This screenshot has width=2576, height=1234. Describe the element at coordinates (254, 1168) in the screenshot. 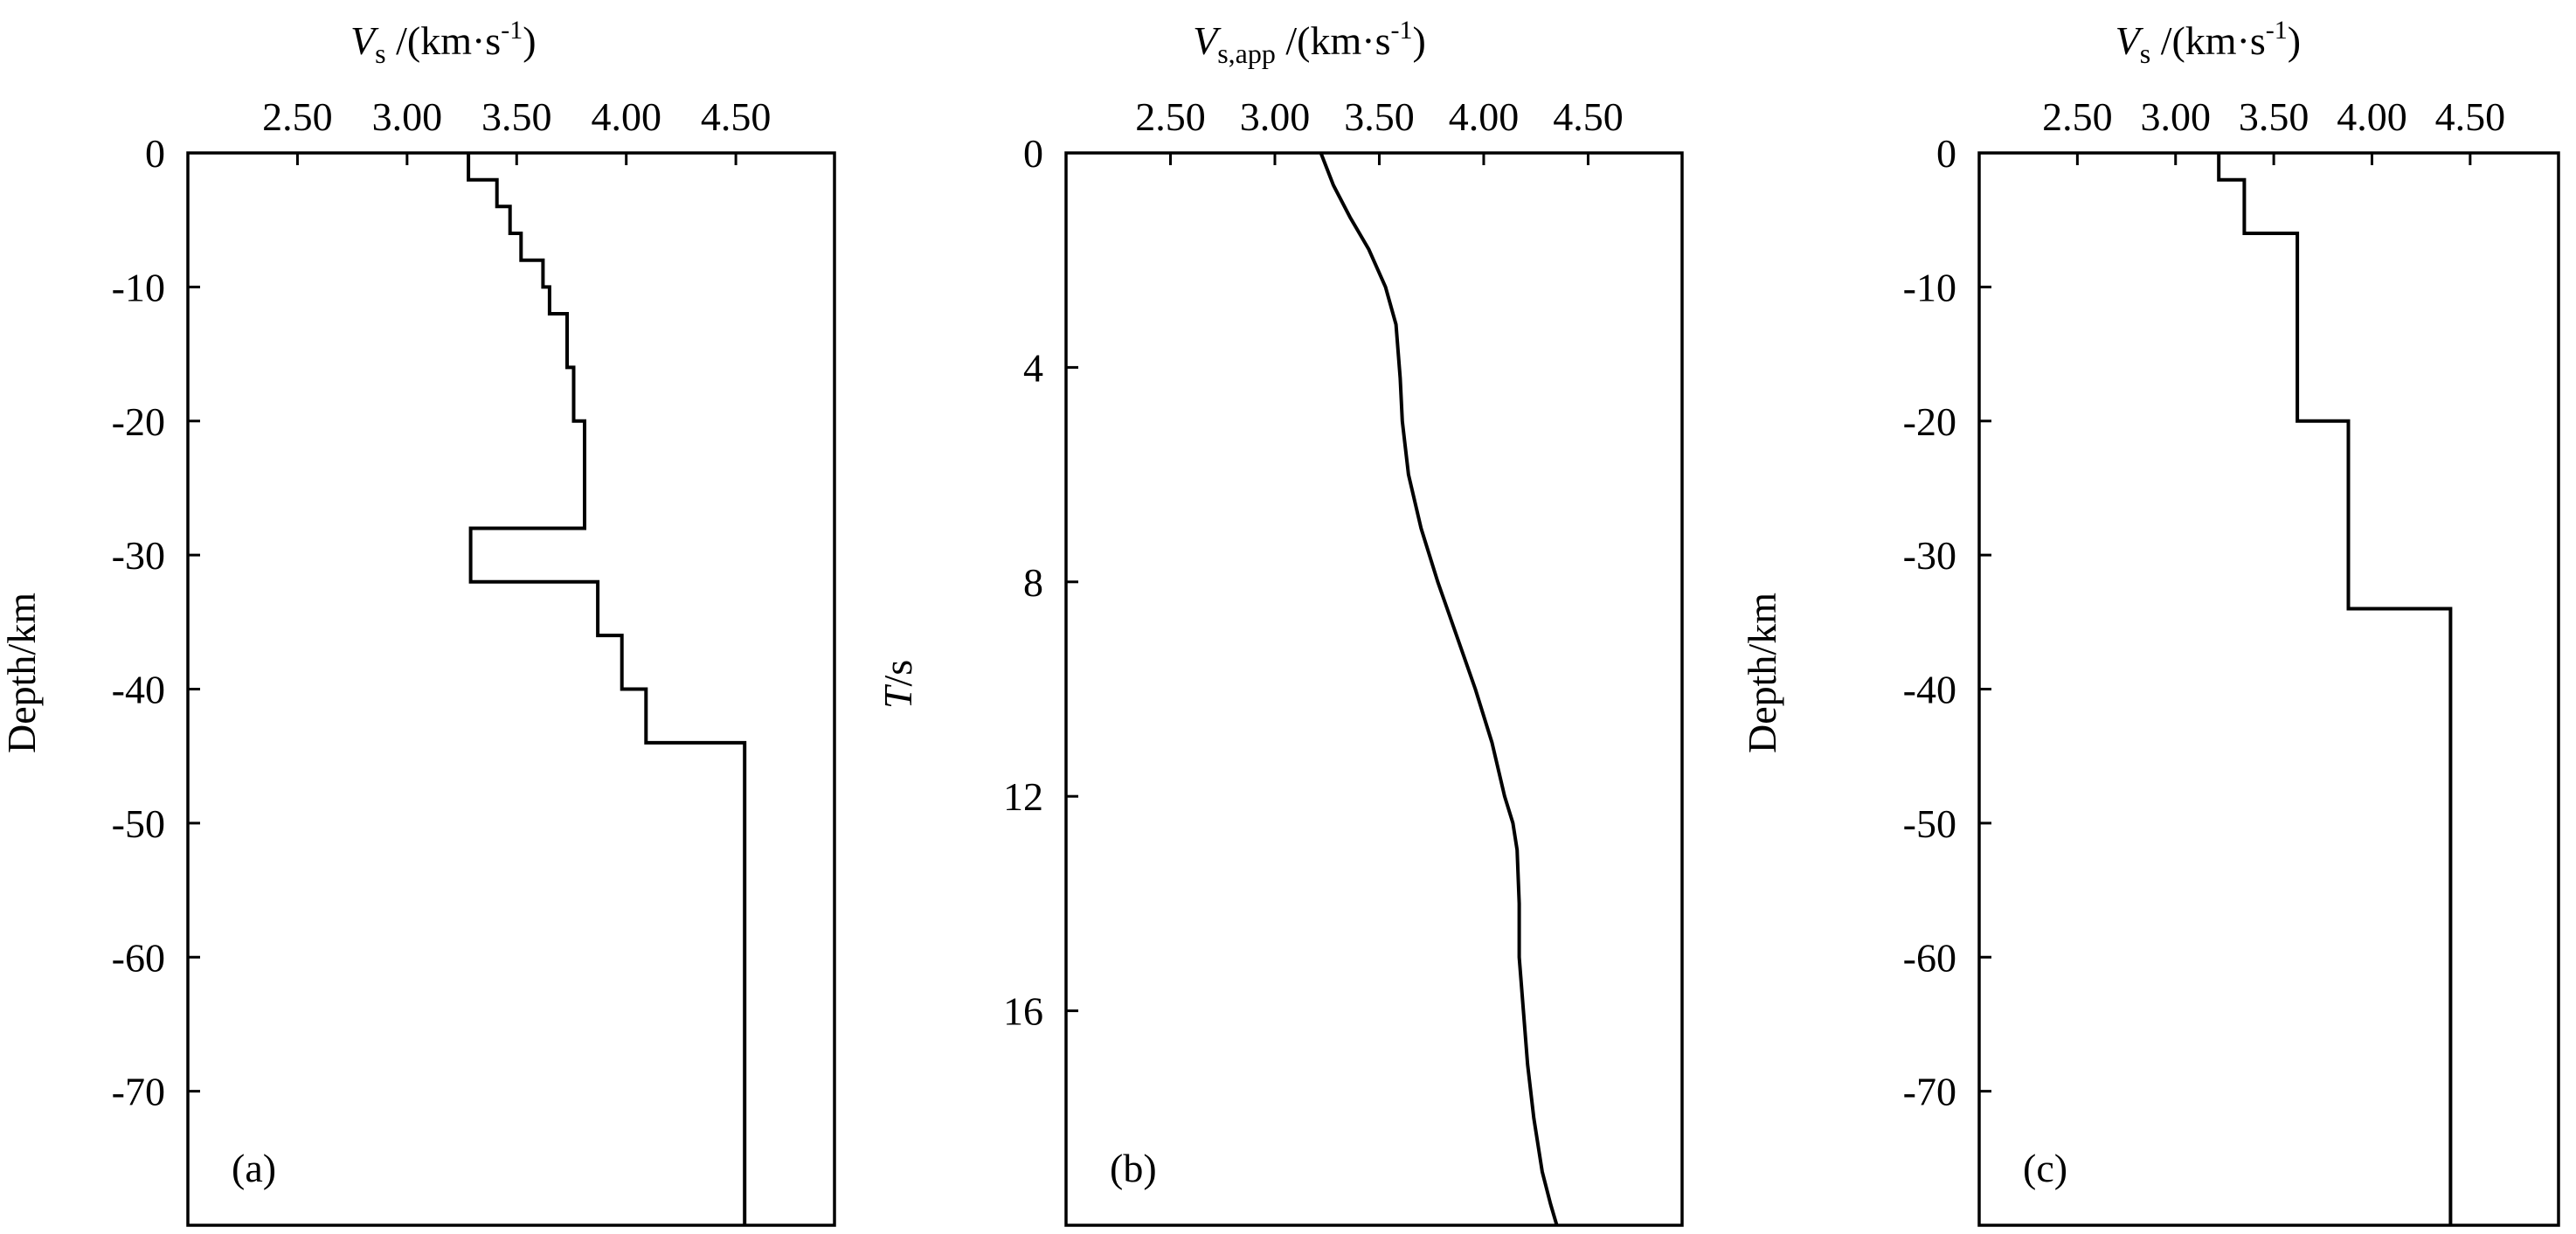

I see `panel-label: (a)` at that location.